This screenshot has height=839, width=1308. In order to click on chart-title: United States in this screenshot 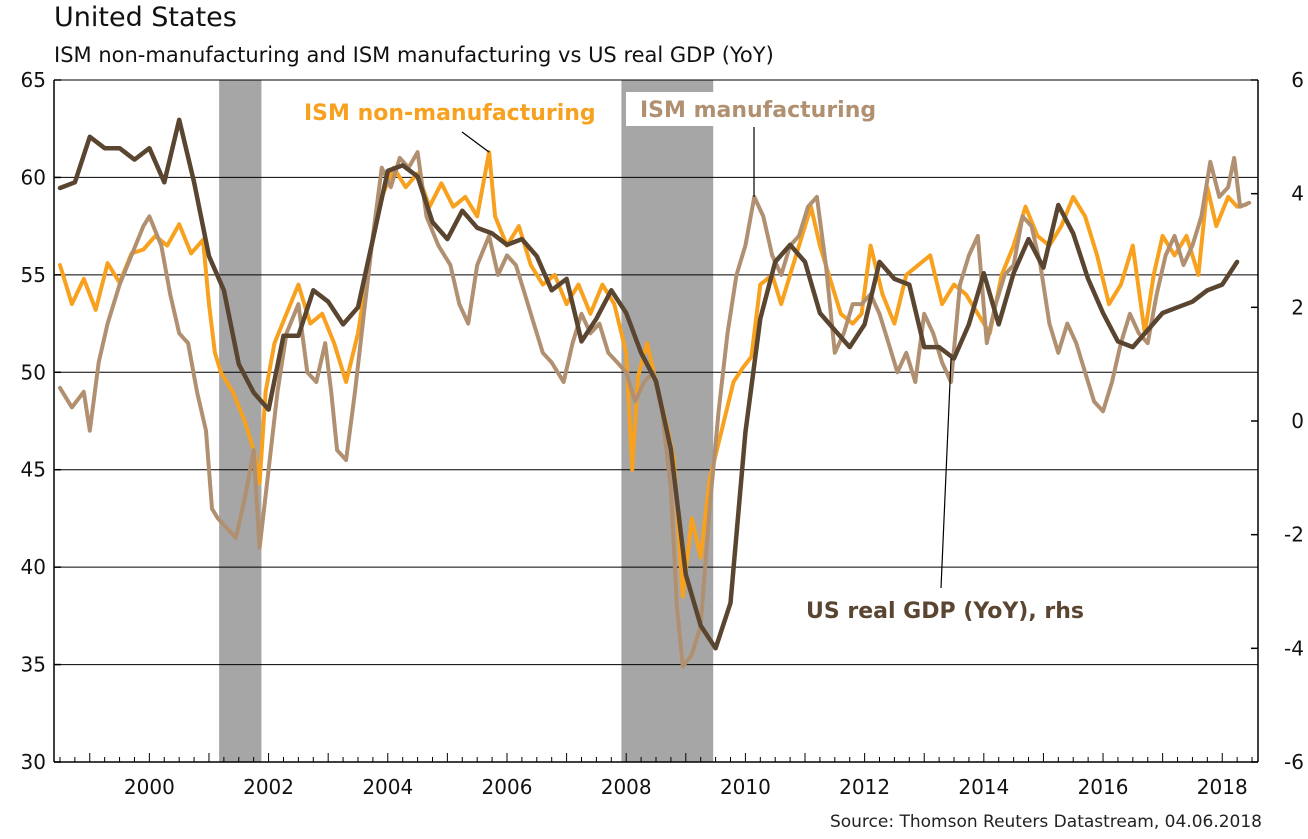, I will do `click(145, 17)`.